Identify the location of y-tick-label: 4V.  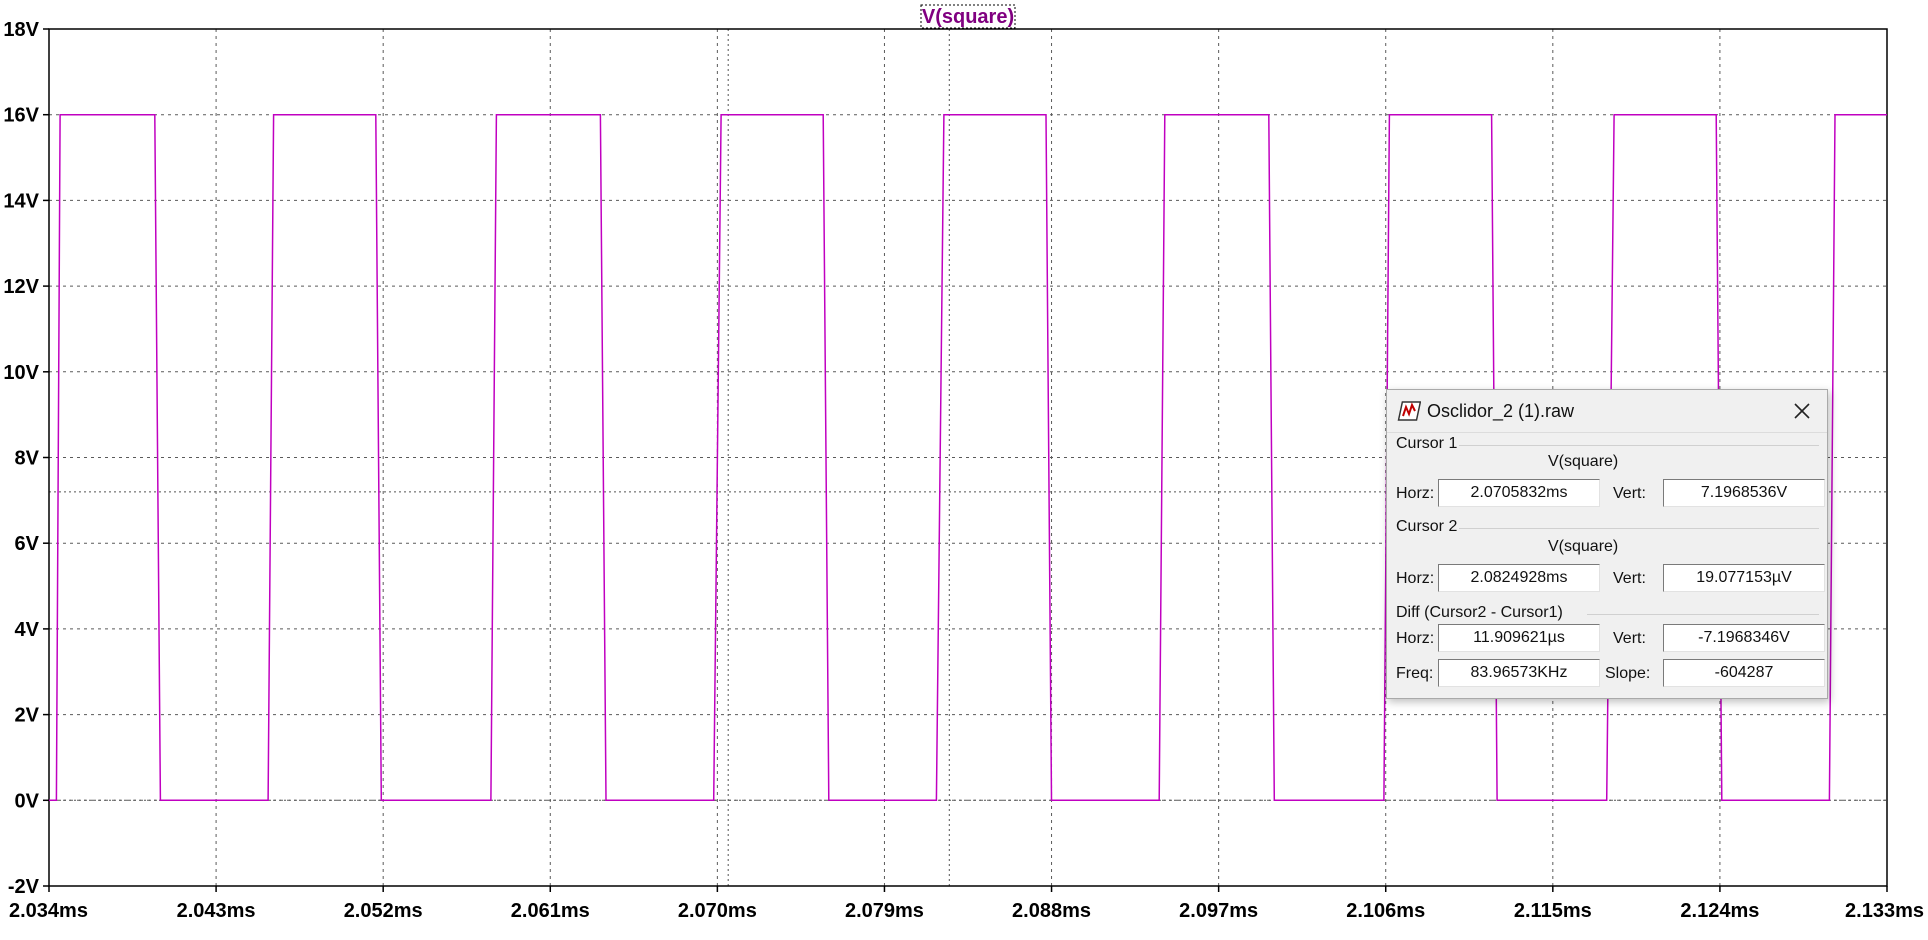
(27, 630).